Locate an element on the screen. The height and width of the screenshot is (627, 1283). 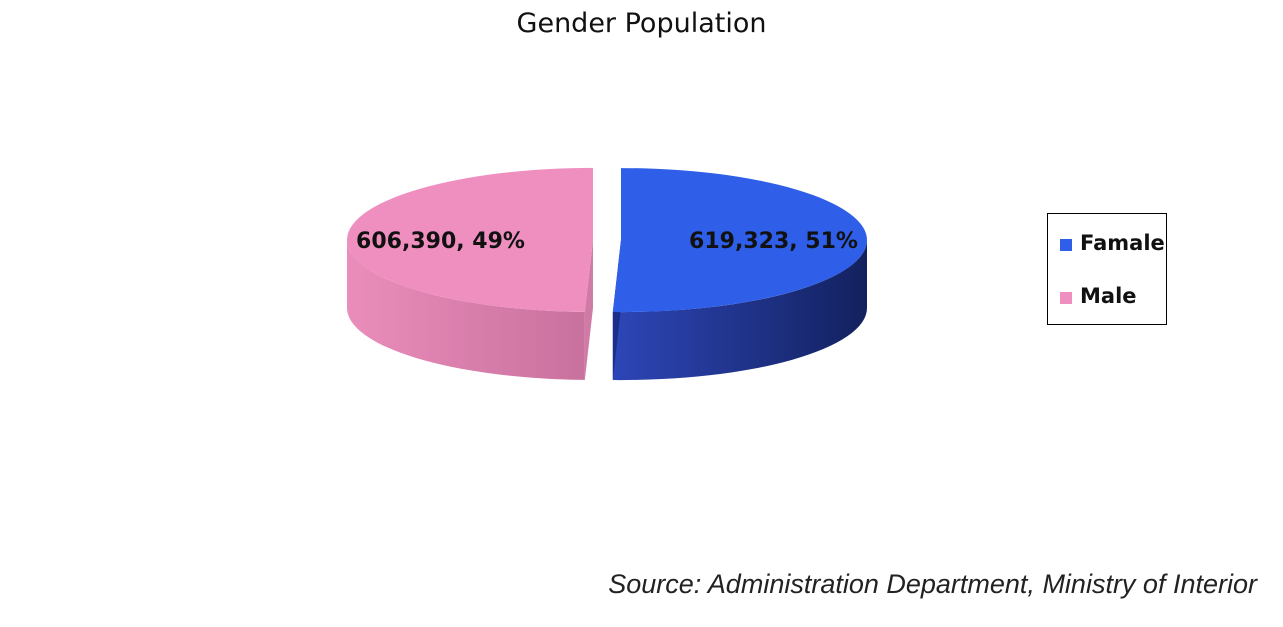
legend-swatch-male is located at coordinates (1066, 298).